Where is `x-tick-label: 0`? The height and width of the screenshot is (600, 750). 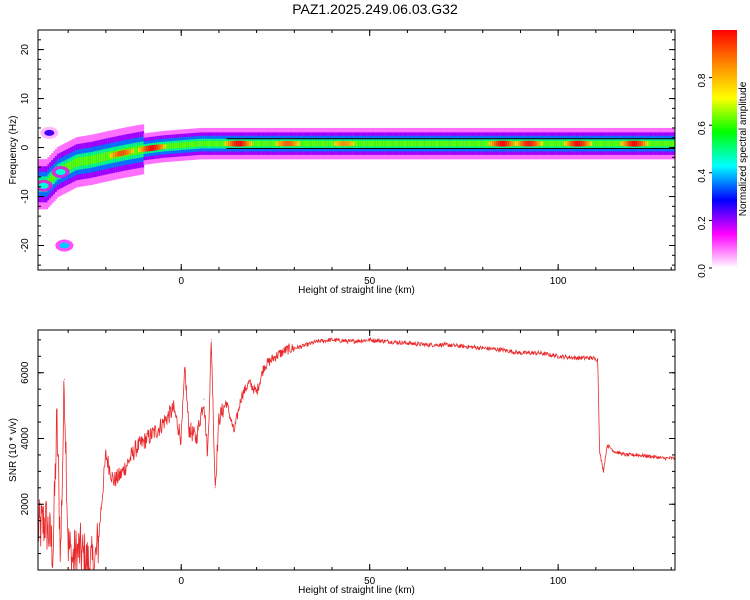 x-tick-label: 0 is located at coordinates (181, 281).